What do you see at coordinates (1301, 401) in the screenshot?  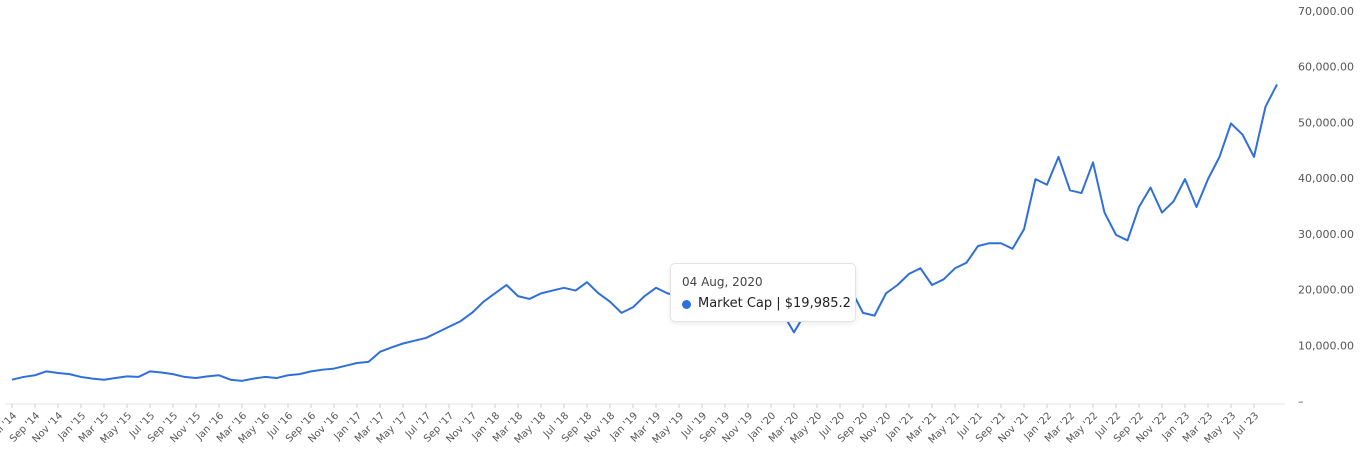 I see `y-tick-label: –` at bounding box center [1301, 401].